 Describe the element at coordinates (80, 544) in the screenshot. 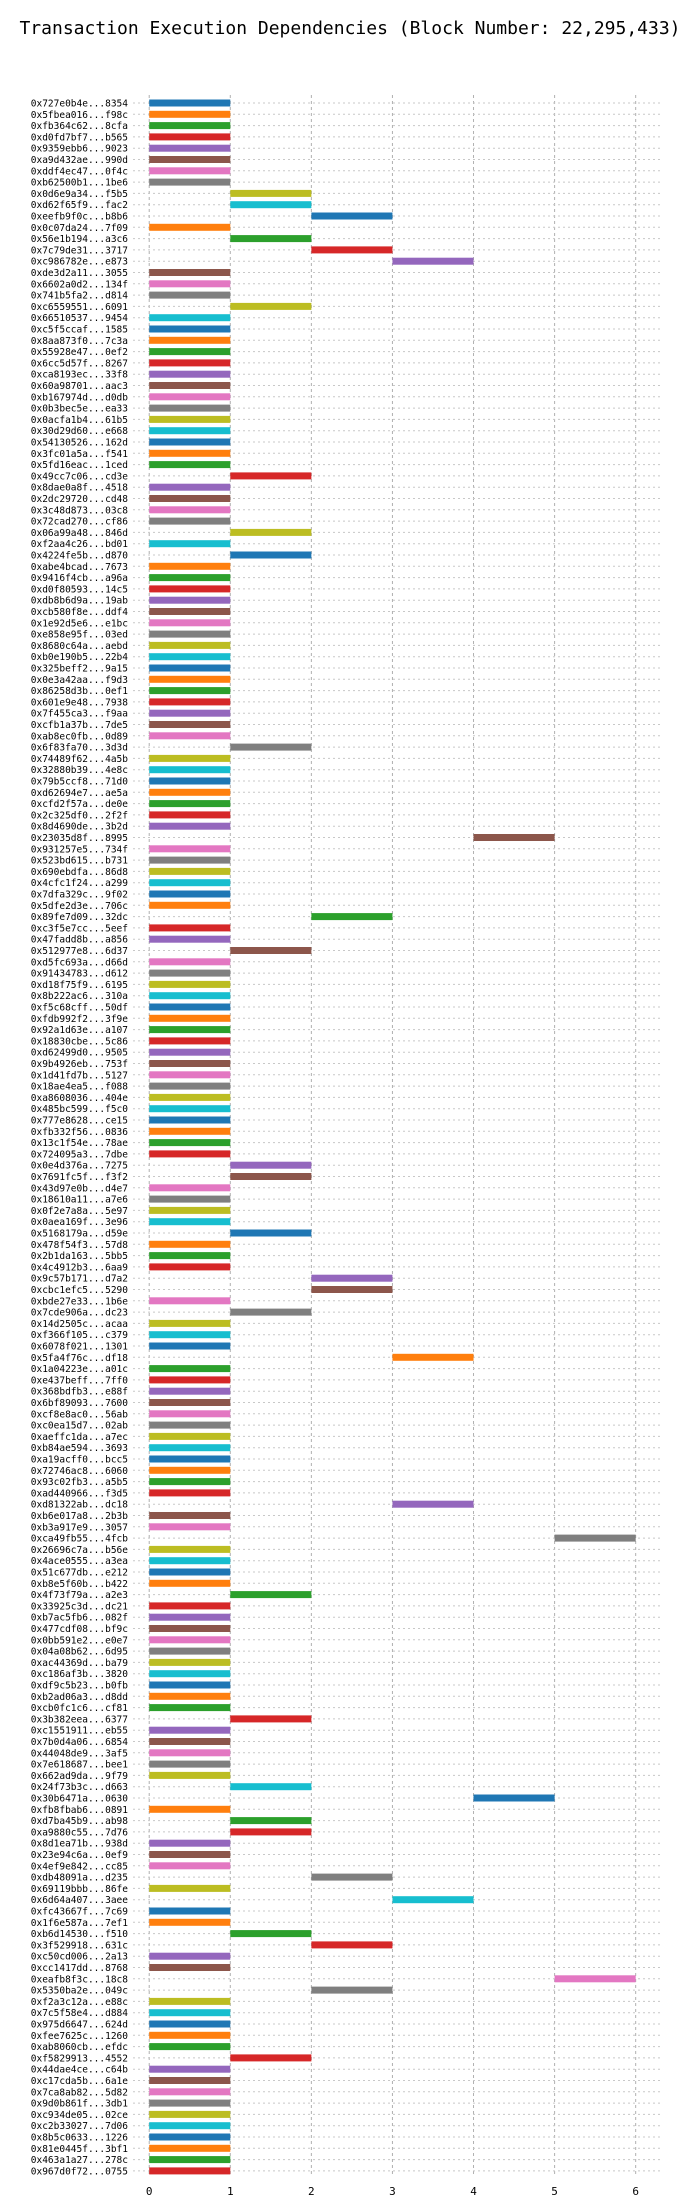

I see `y-tick-label: 0xf2aa4c26...bd01` at that location.